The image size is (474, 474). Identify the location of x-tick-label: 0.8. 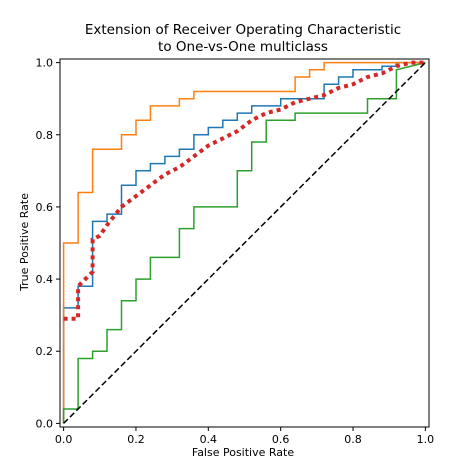
(353, 439).